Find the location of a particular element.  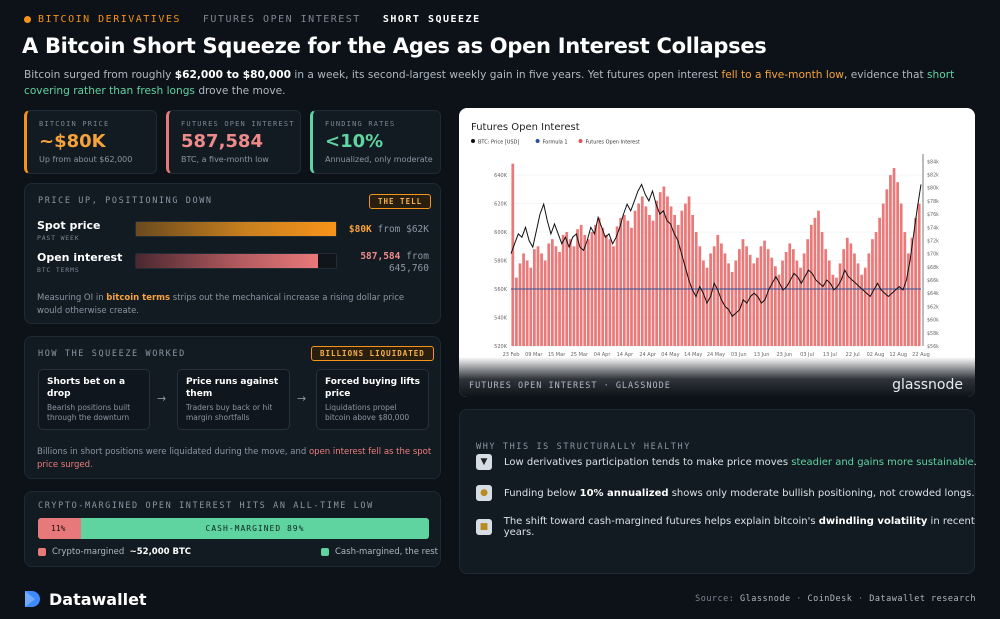

glassnode-logo: glassnode is located at coordinates (927, 385).